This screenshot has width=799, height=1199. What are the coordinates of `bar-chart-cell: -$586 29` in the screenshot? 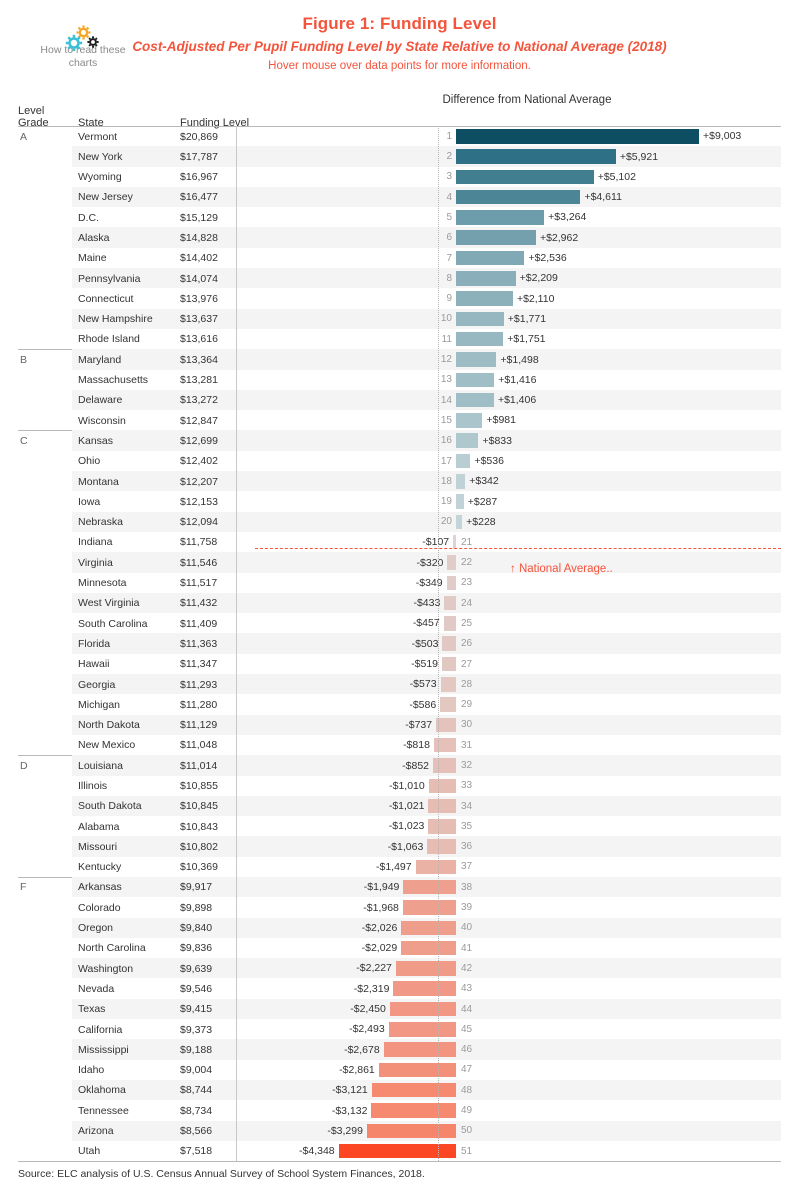 It's located at (509, 704).